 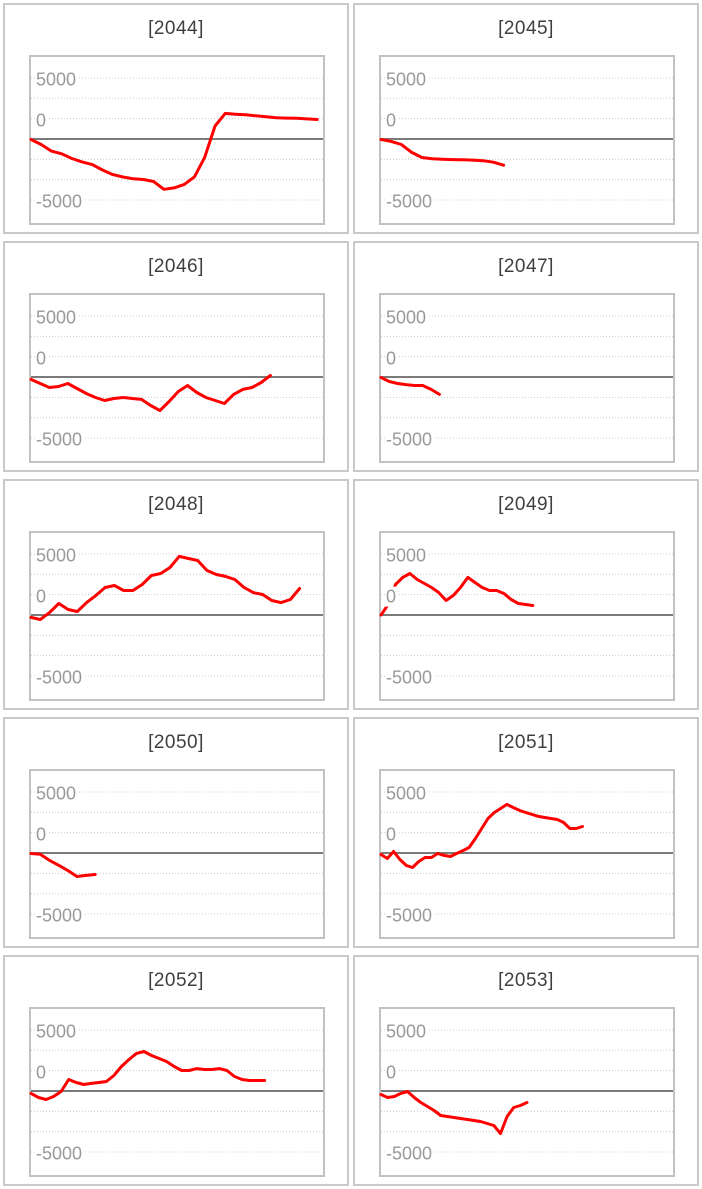 I want to click on chart-card: [2045] 5000 0 -5000, so click(x=526, y=118).